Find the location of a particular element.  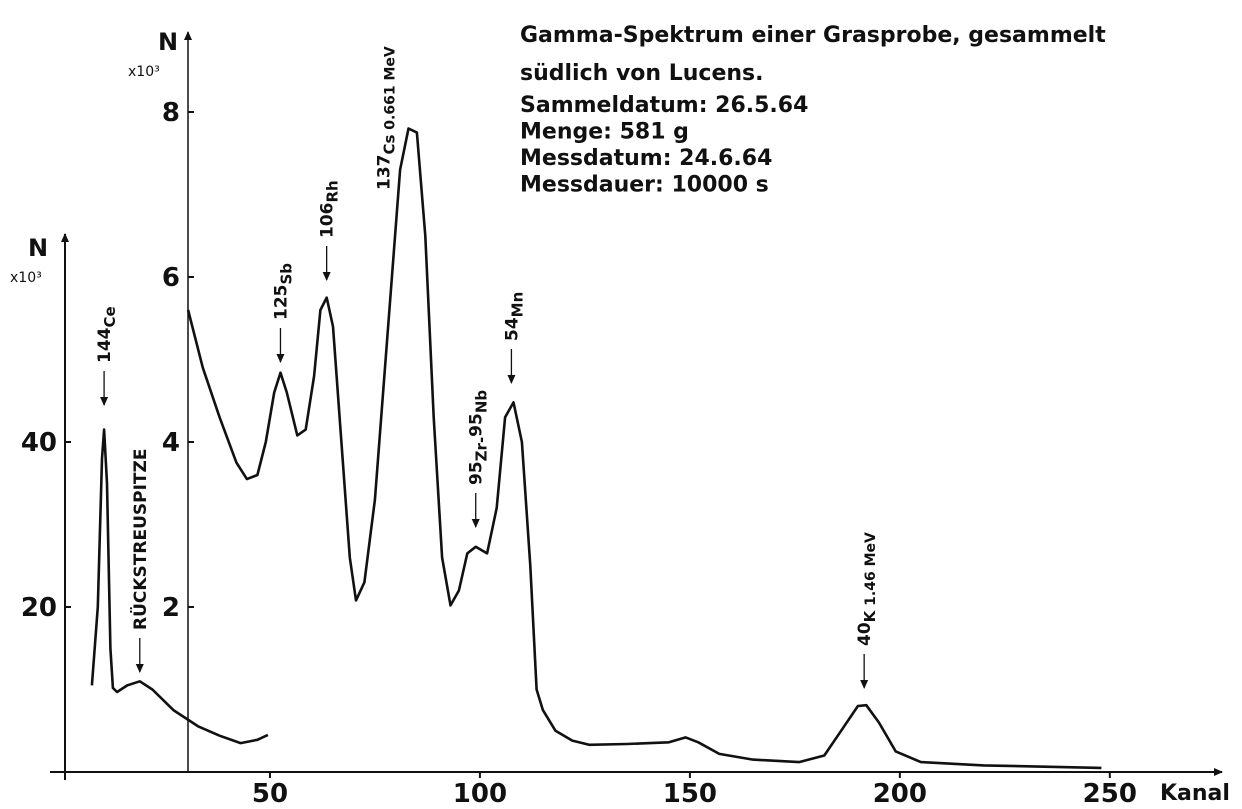

annotation-part: Ce is located at coordinates (110, 316).